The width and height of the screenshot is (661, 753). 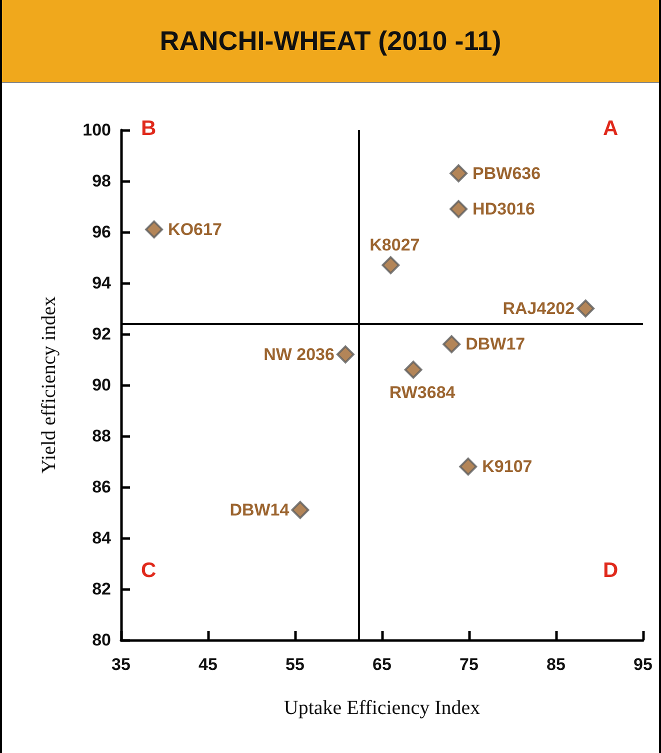 I want to click on annotation: D, so click(x=610, y=570).